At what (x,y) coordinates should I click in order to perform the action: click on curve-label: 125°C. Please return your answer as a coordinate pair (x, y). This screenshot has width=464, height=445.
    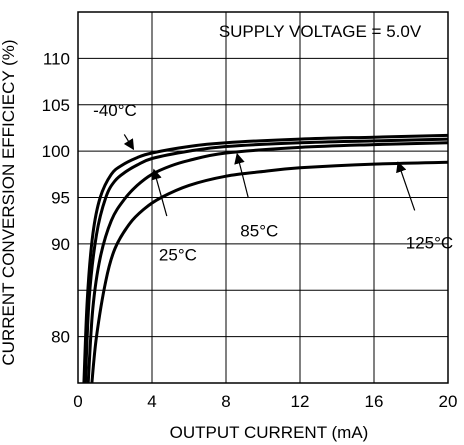
    Looking at the image, I should click on (429, 243).